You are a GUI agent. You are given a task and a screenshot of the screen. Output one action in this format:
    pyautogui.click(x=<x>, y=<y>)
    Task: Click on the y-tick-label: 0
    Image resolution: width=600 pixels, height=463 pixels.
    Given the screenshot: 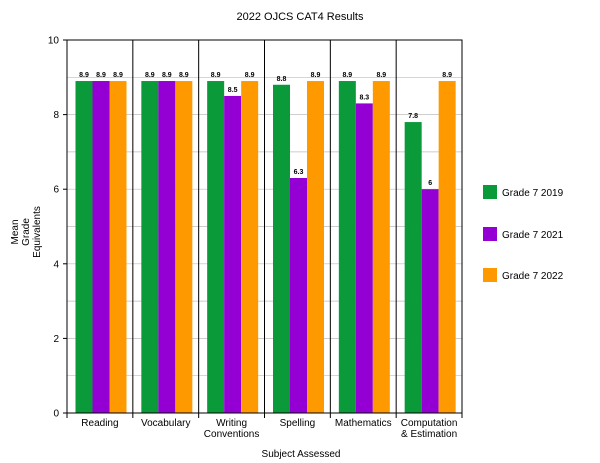 What is the action you would take?
    pyautogui.click(x=56, y=414)
    